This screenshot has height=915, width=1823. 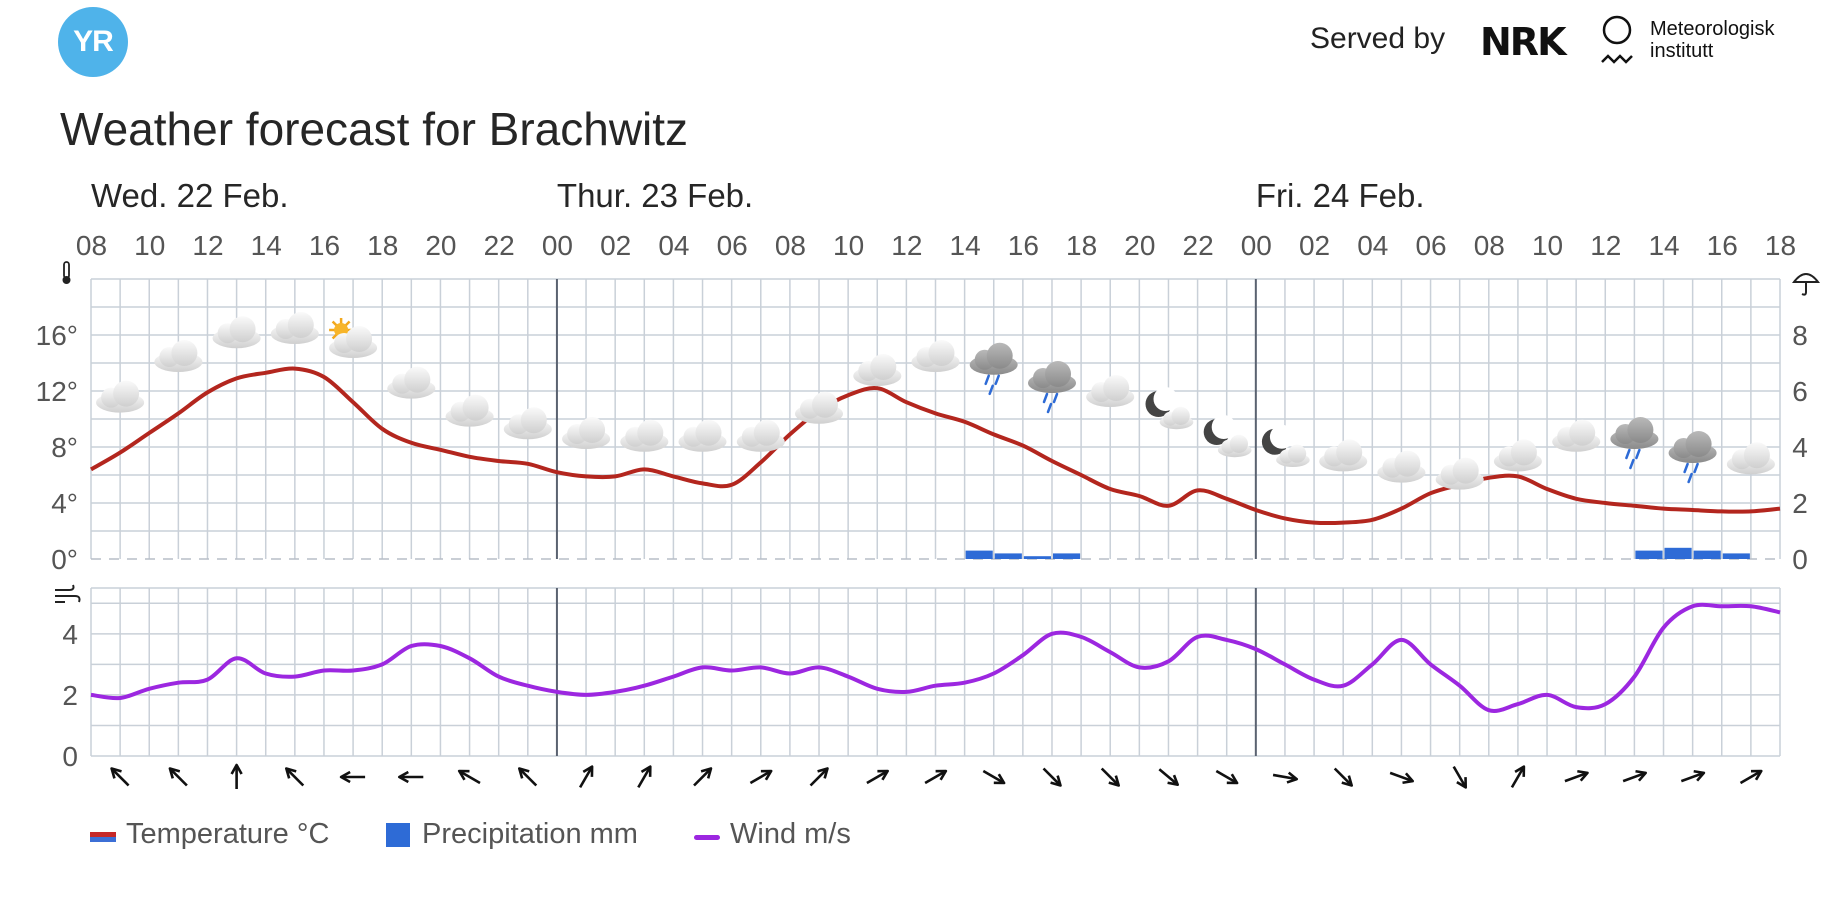 I want to click on legend-precipitation-swatch, so click(x=398, y=835).